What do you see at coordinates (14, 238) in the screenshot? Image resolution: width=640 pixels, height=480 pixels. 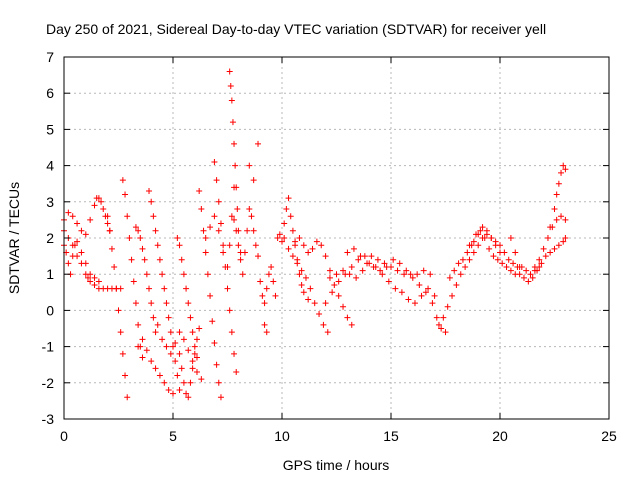 I see `y-axis-label: SDTVAR / TECUs` at bounding box center [14, 238].